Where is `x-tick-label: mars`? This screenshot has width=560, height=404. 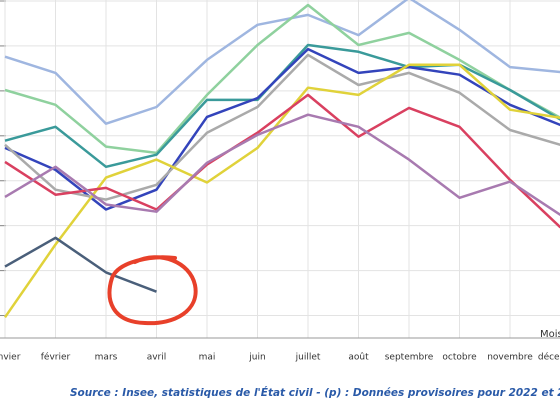
x-tick-label: mars is located at coordinates (106, 358).